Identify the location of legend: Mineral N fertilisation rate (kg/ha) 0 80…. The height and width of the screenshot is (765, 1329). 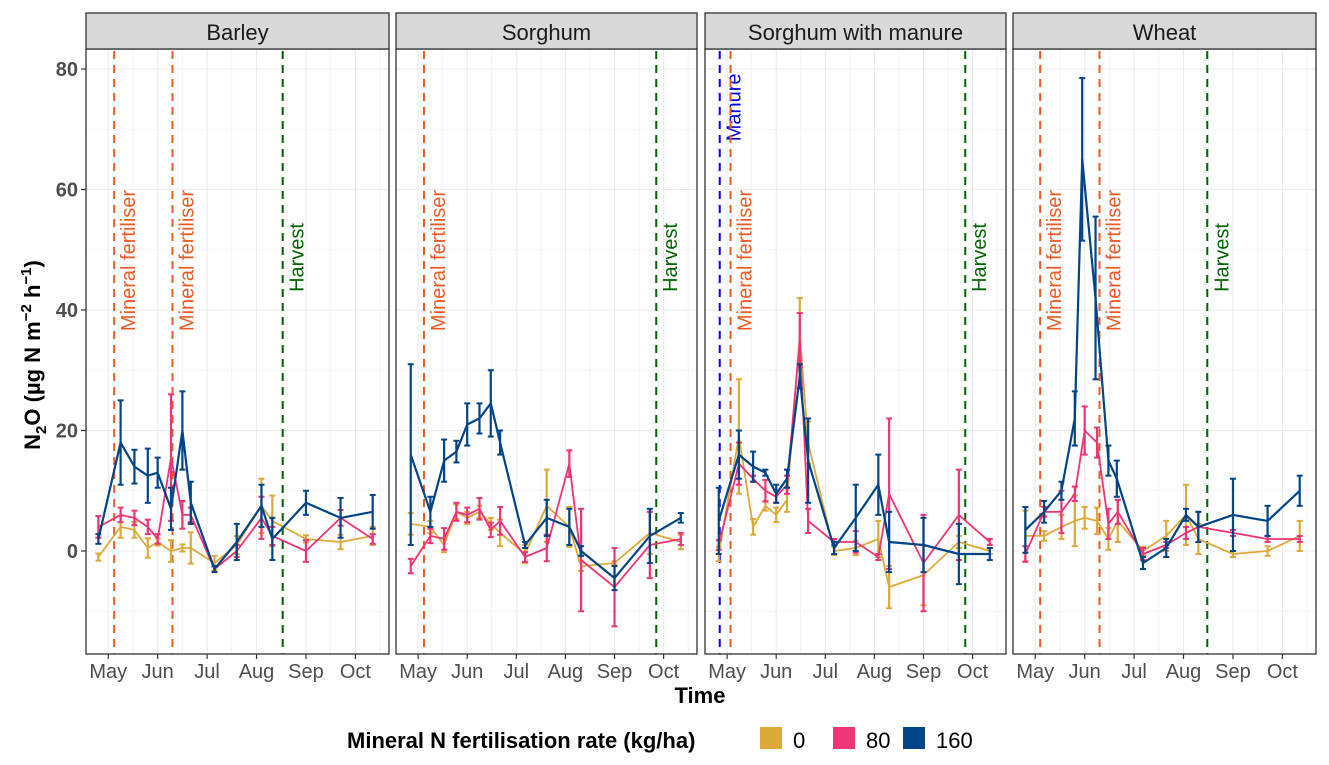
(660, 740).